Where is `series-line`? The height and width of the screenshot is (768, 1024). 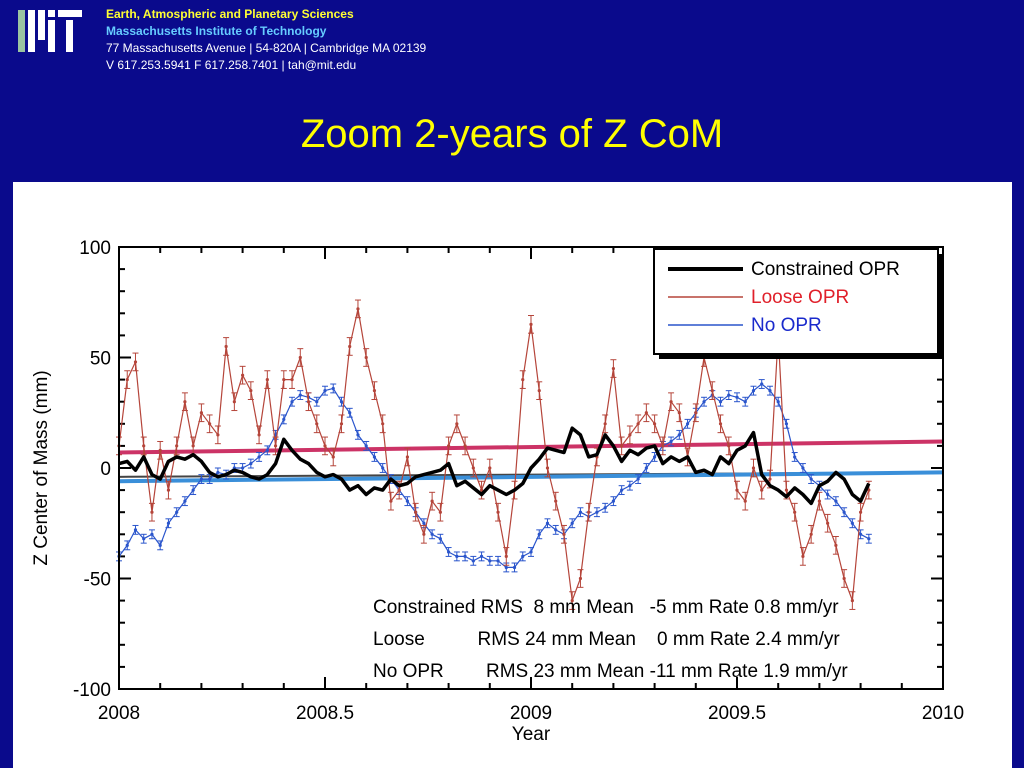
series-line is located at coordinates (494, 466).